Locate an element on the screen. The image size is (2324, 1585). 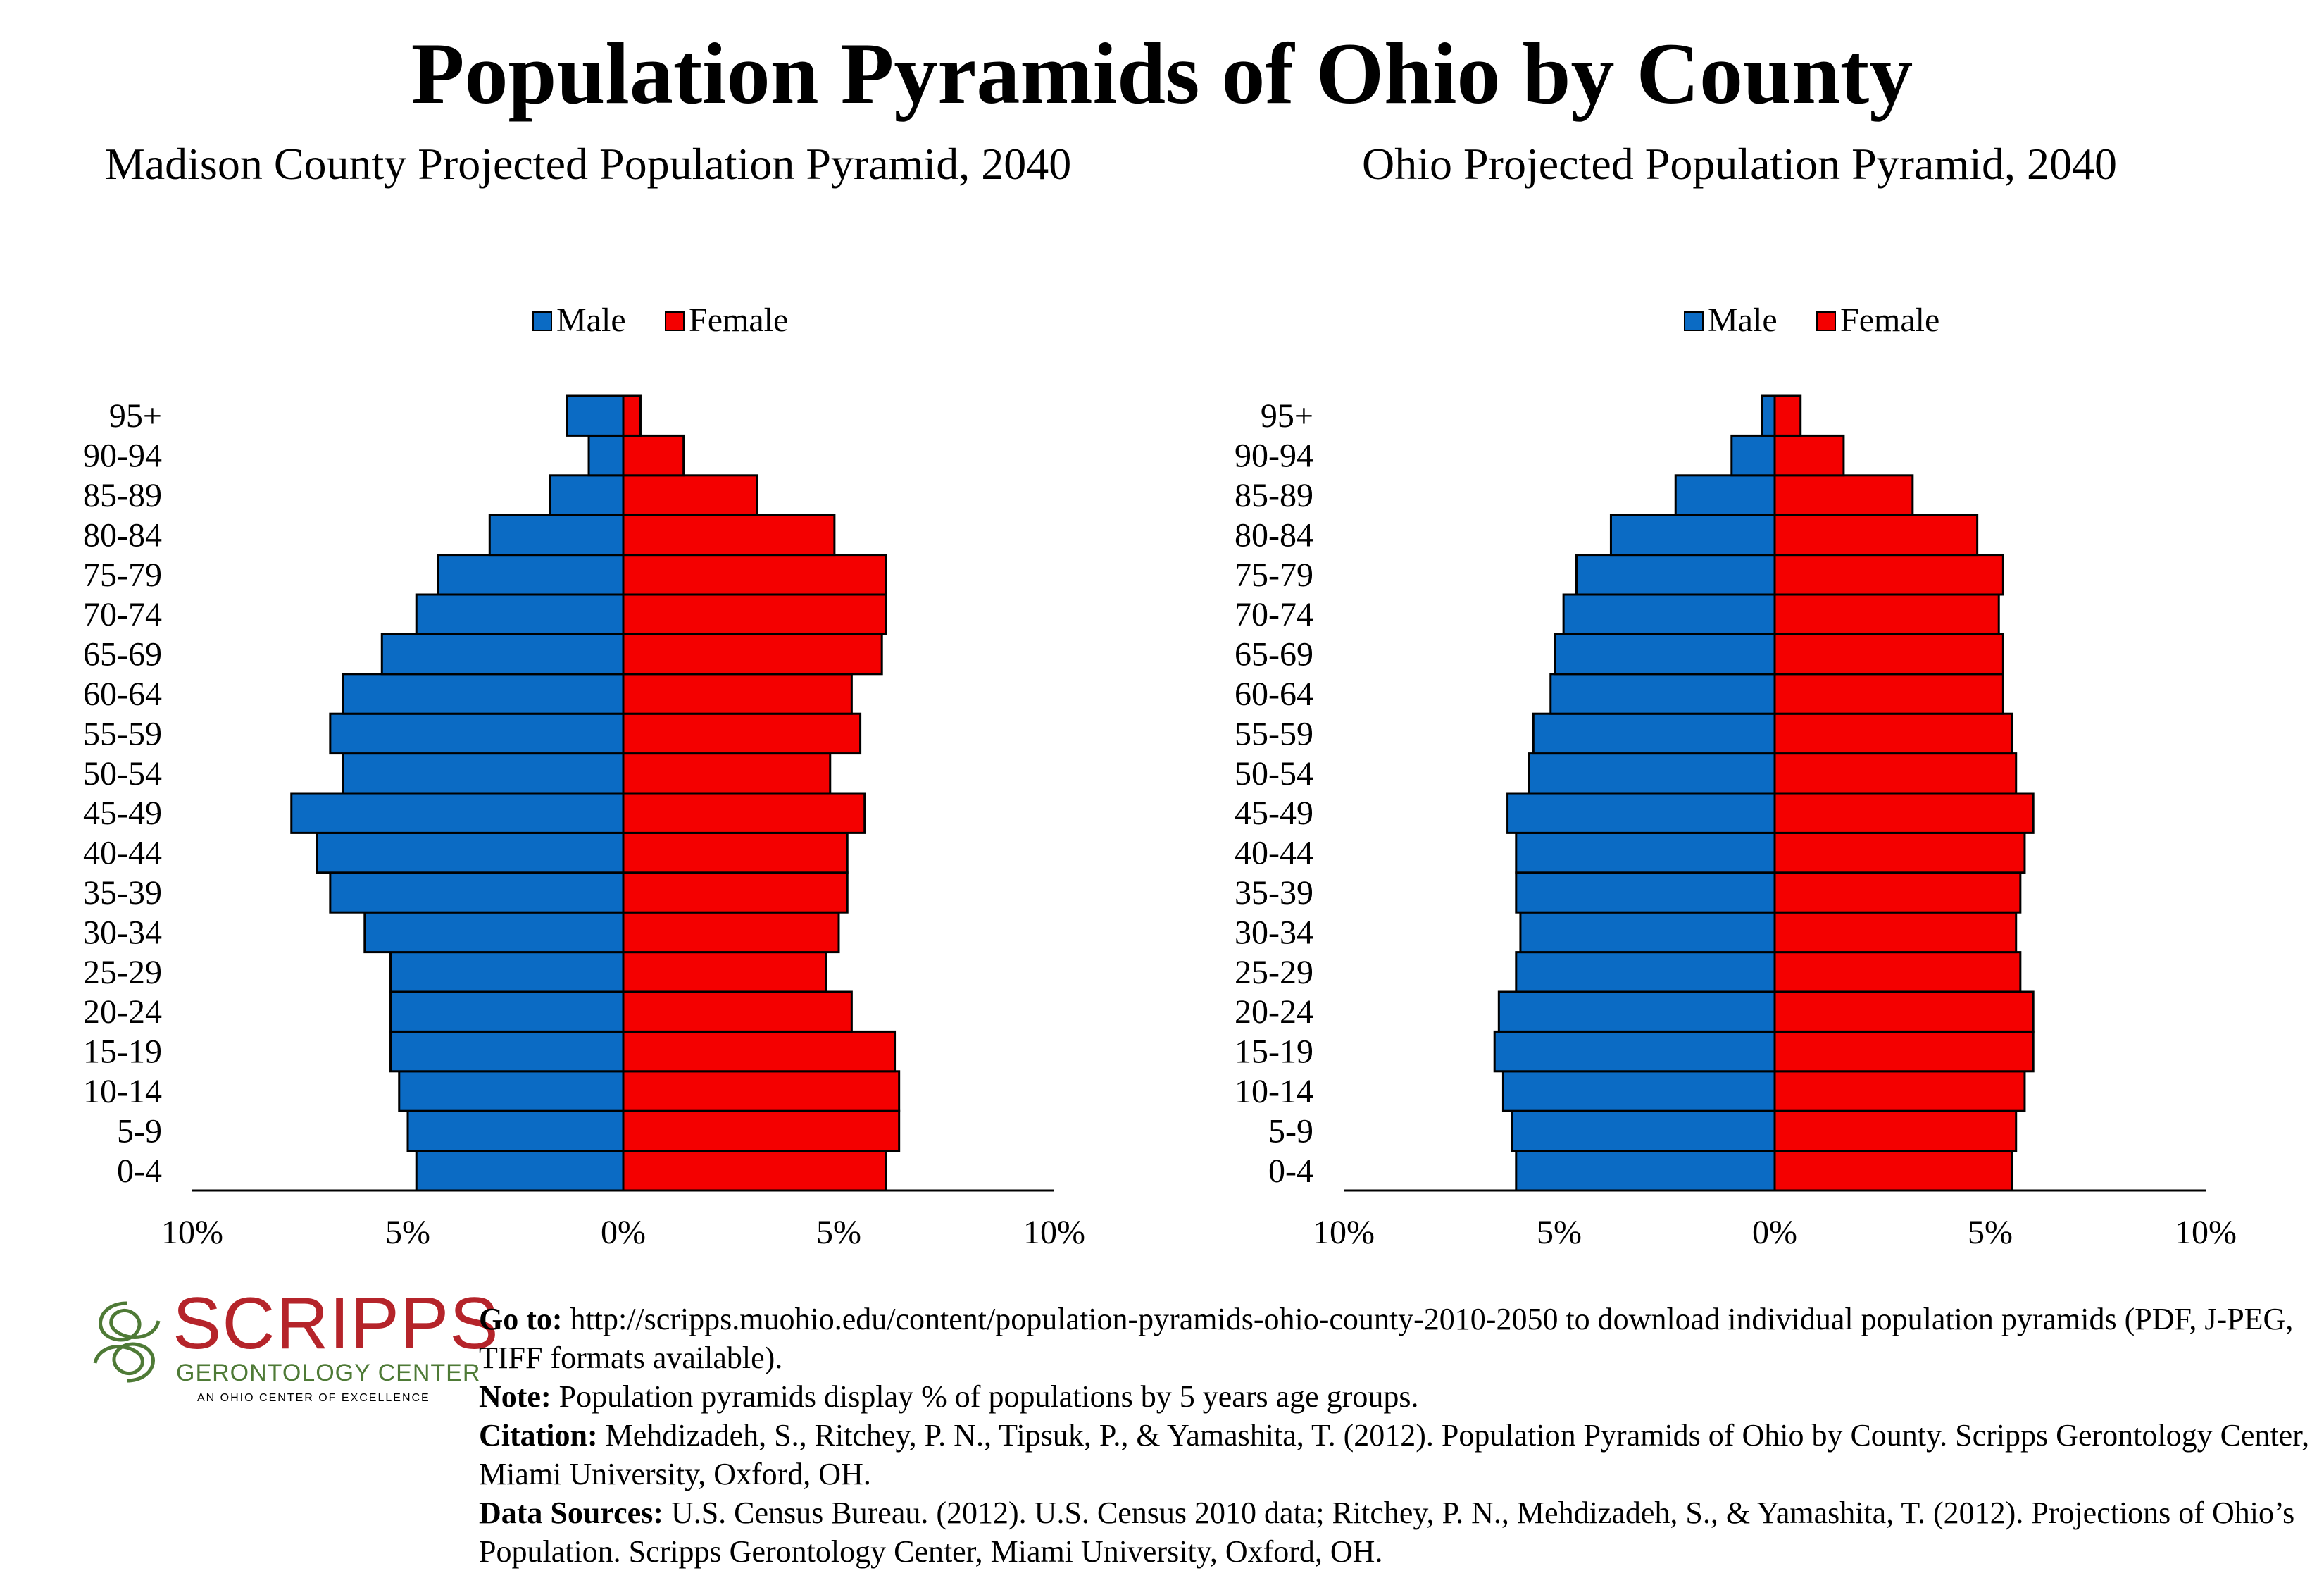
chart-subtitle: Ohio Projected Population Pyramid, 2040 is located at coordinates (1740, 164).